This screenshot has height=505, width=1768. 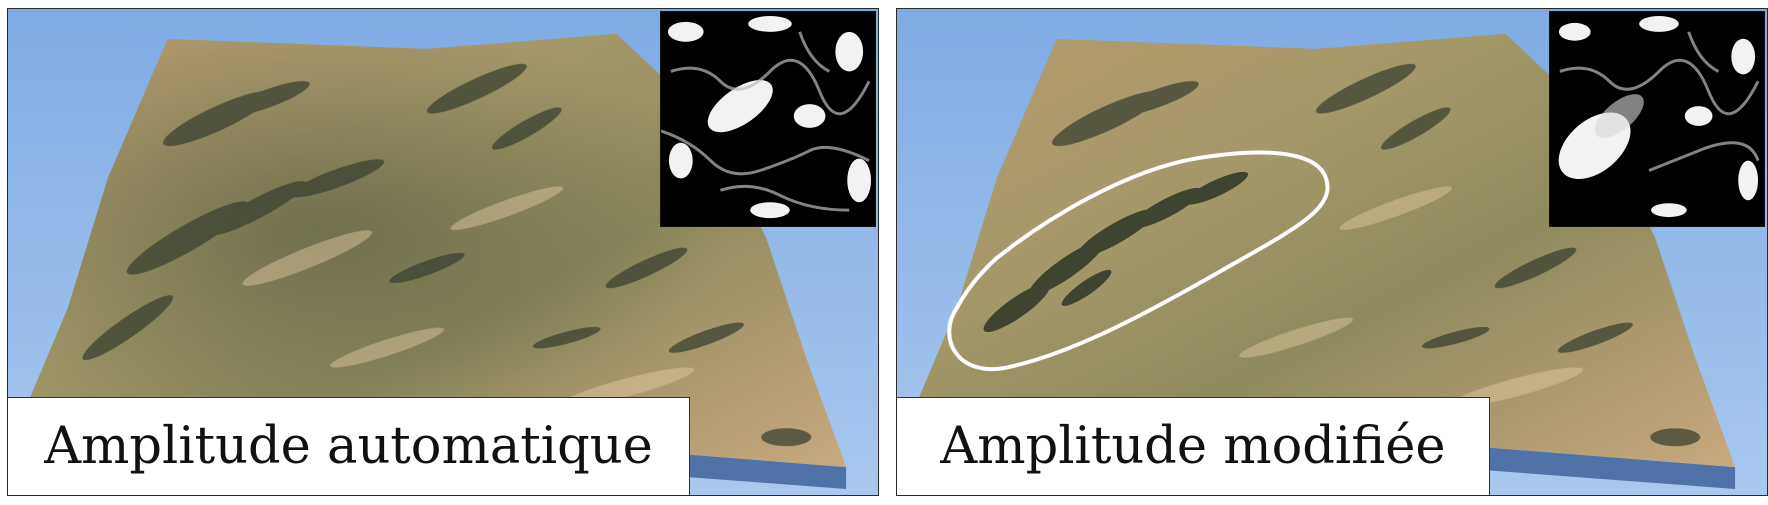 What do you see at coordinates (1193, 446) in the screenshot?
I see `caption-label: Amplitude modifiée` at bounding box center [1193, 446].